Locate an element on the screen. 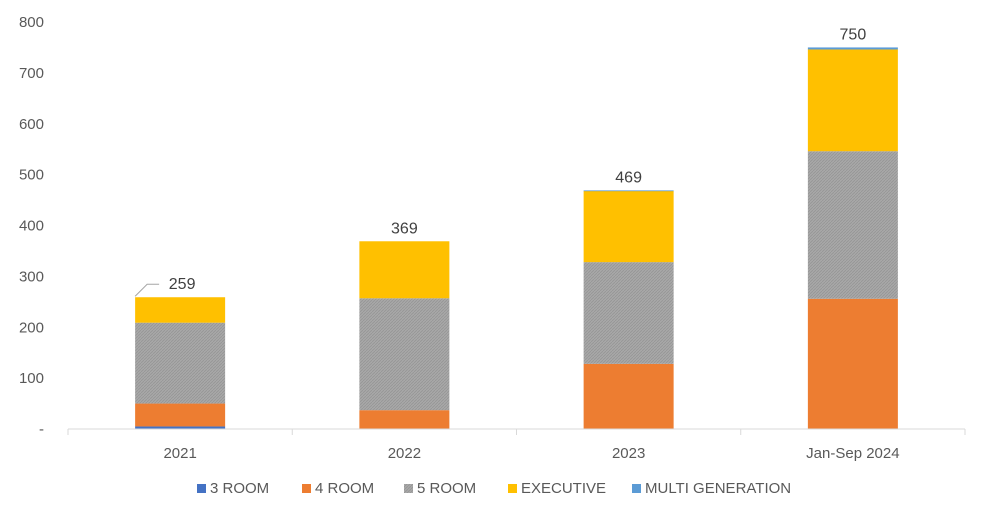 The width and height of the screenshot is (987, 525). bar-segment-3-room is located at coordinates (180, 427).